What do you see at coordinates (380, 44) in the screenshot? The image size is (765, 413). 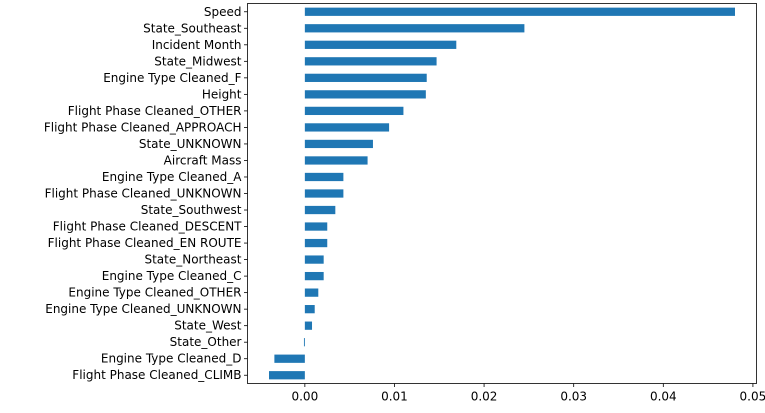 I see `bar-incident-month` at bounding box center [380, 44].